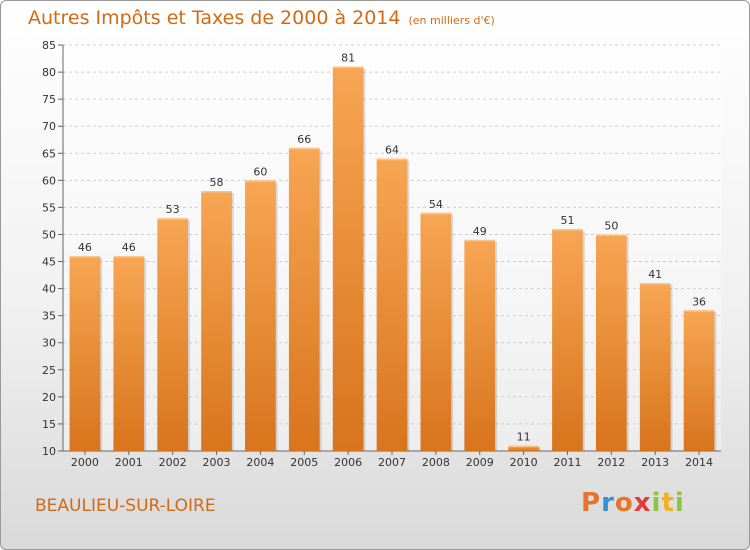 The width and height of the screenshot is (750, 550). Describe the element at coordinates (85, 247) in the screenshot. I see `value-label-2000: 46` at that location.